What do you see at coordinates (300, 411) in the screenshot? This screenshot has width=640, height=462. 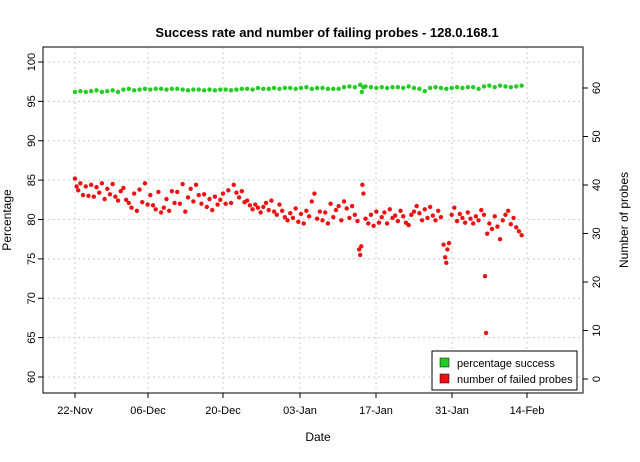 I see `x-tick-label: 03-Jan` at bounding box center [300, 411].